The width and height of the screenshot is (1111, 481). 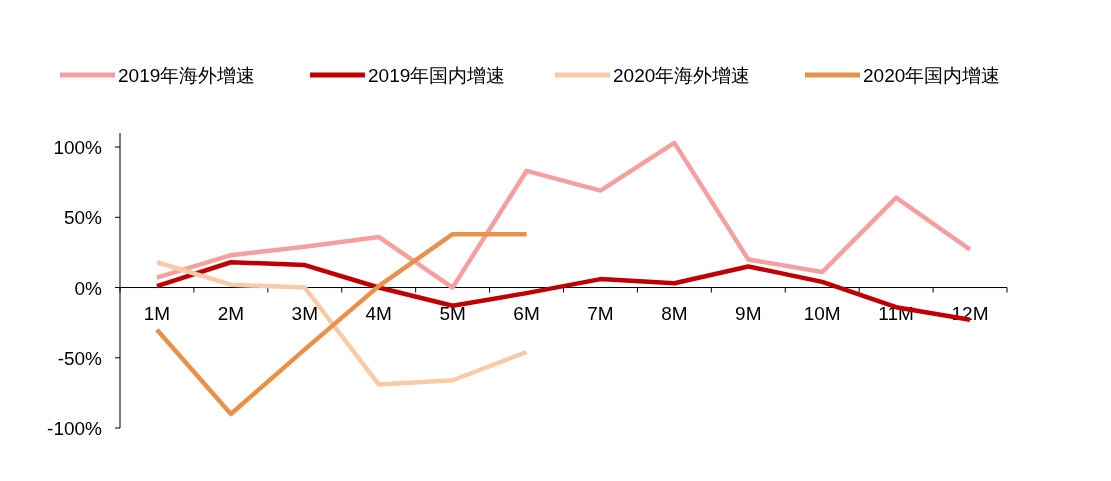 I want to click on y-tick-label: 0%, so click(x=88, y=288).